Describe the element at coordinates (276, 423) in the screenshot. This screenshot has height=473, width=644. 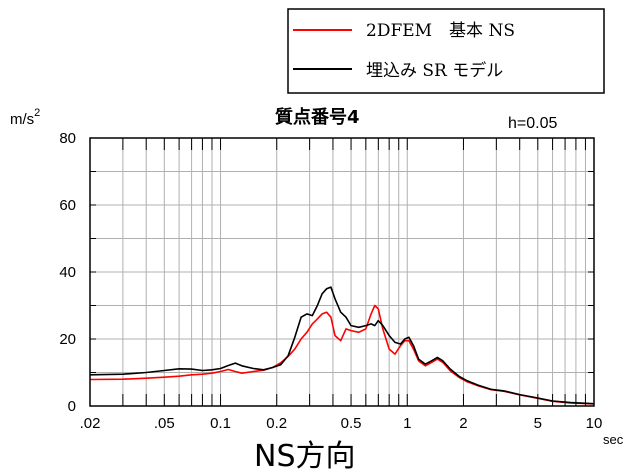
I see `x-tick-label: 0.2` at that location.